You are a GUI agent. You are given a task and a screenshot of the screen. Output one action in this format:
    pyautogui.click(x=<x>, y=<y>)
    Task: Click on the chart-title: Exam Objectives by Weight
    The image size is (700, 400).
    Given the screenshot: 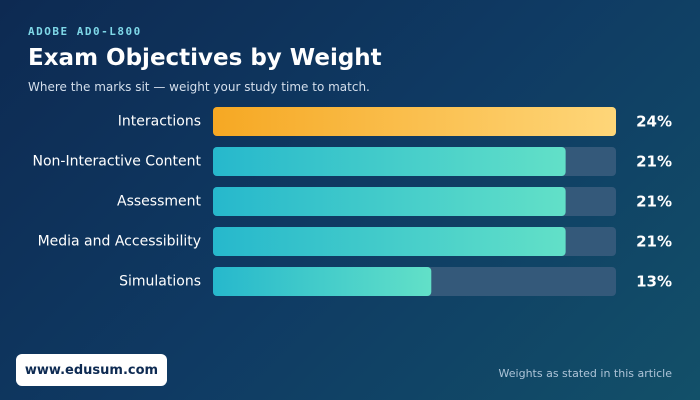 What is the action you would take?
    pyautogui.click(x=205, y=58)
    